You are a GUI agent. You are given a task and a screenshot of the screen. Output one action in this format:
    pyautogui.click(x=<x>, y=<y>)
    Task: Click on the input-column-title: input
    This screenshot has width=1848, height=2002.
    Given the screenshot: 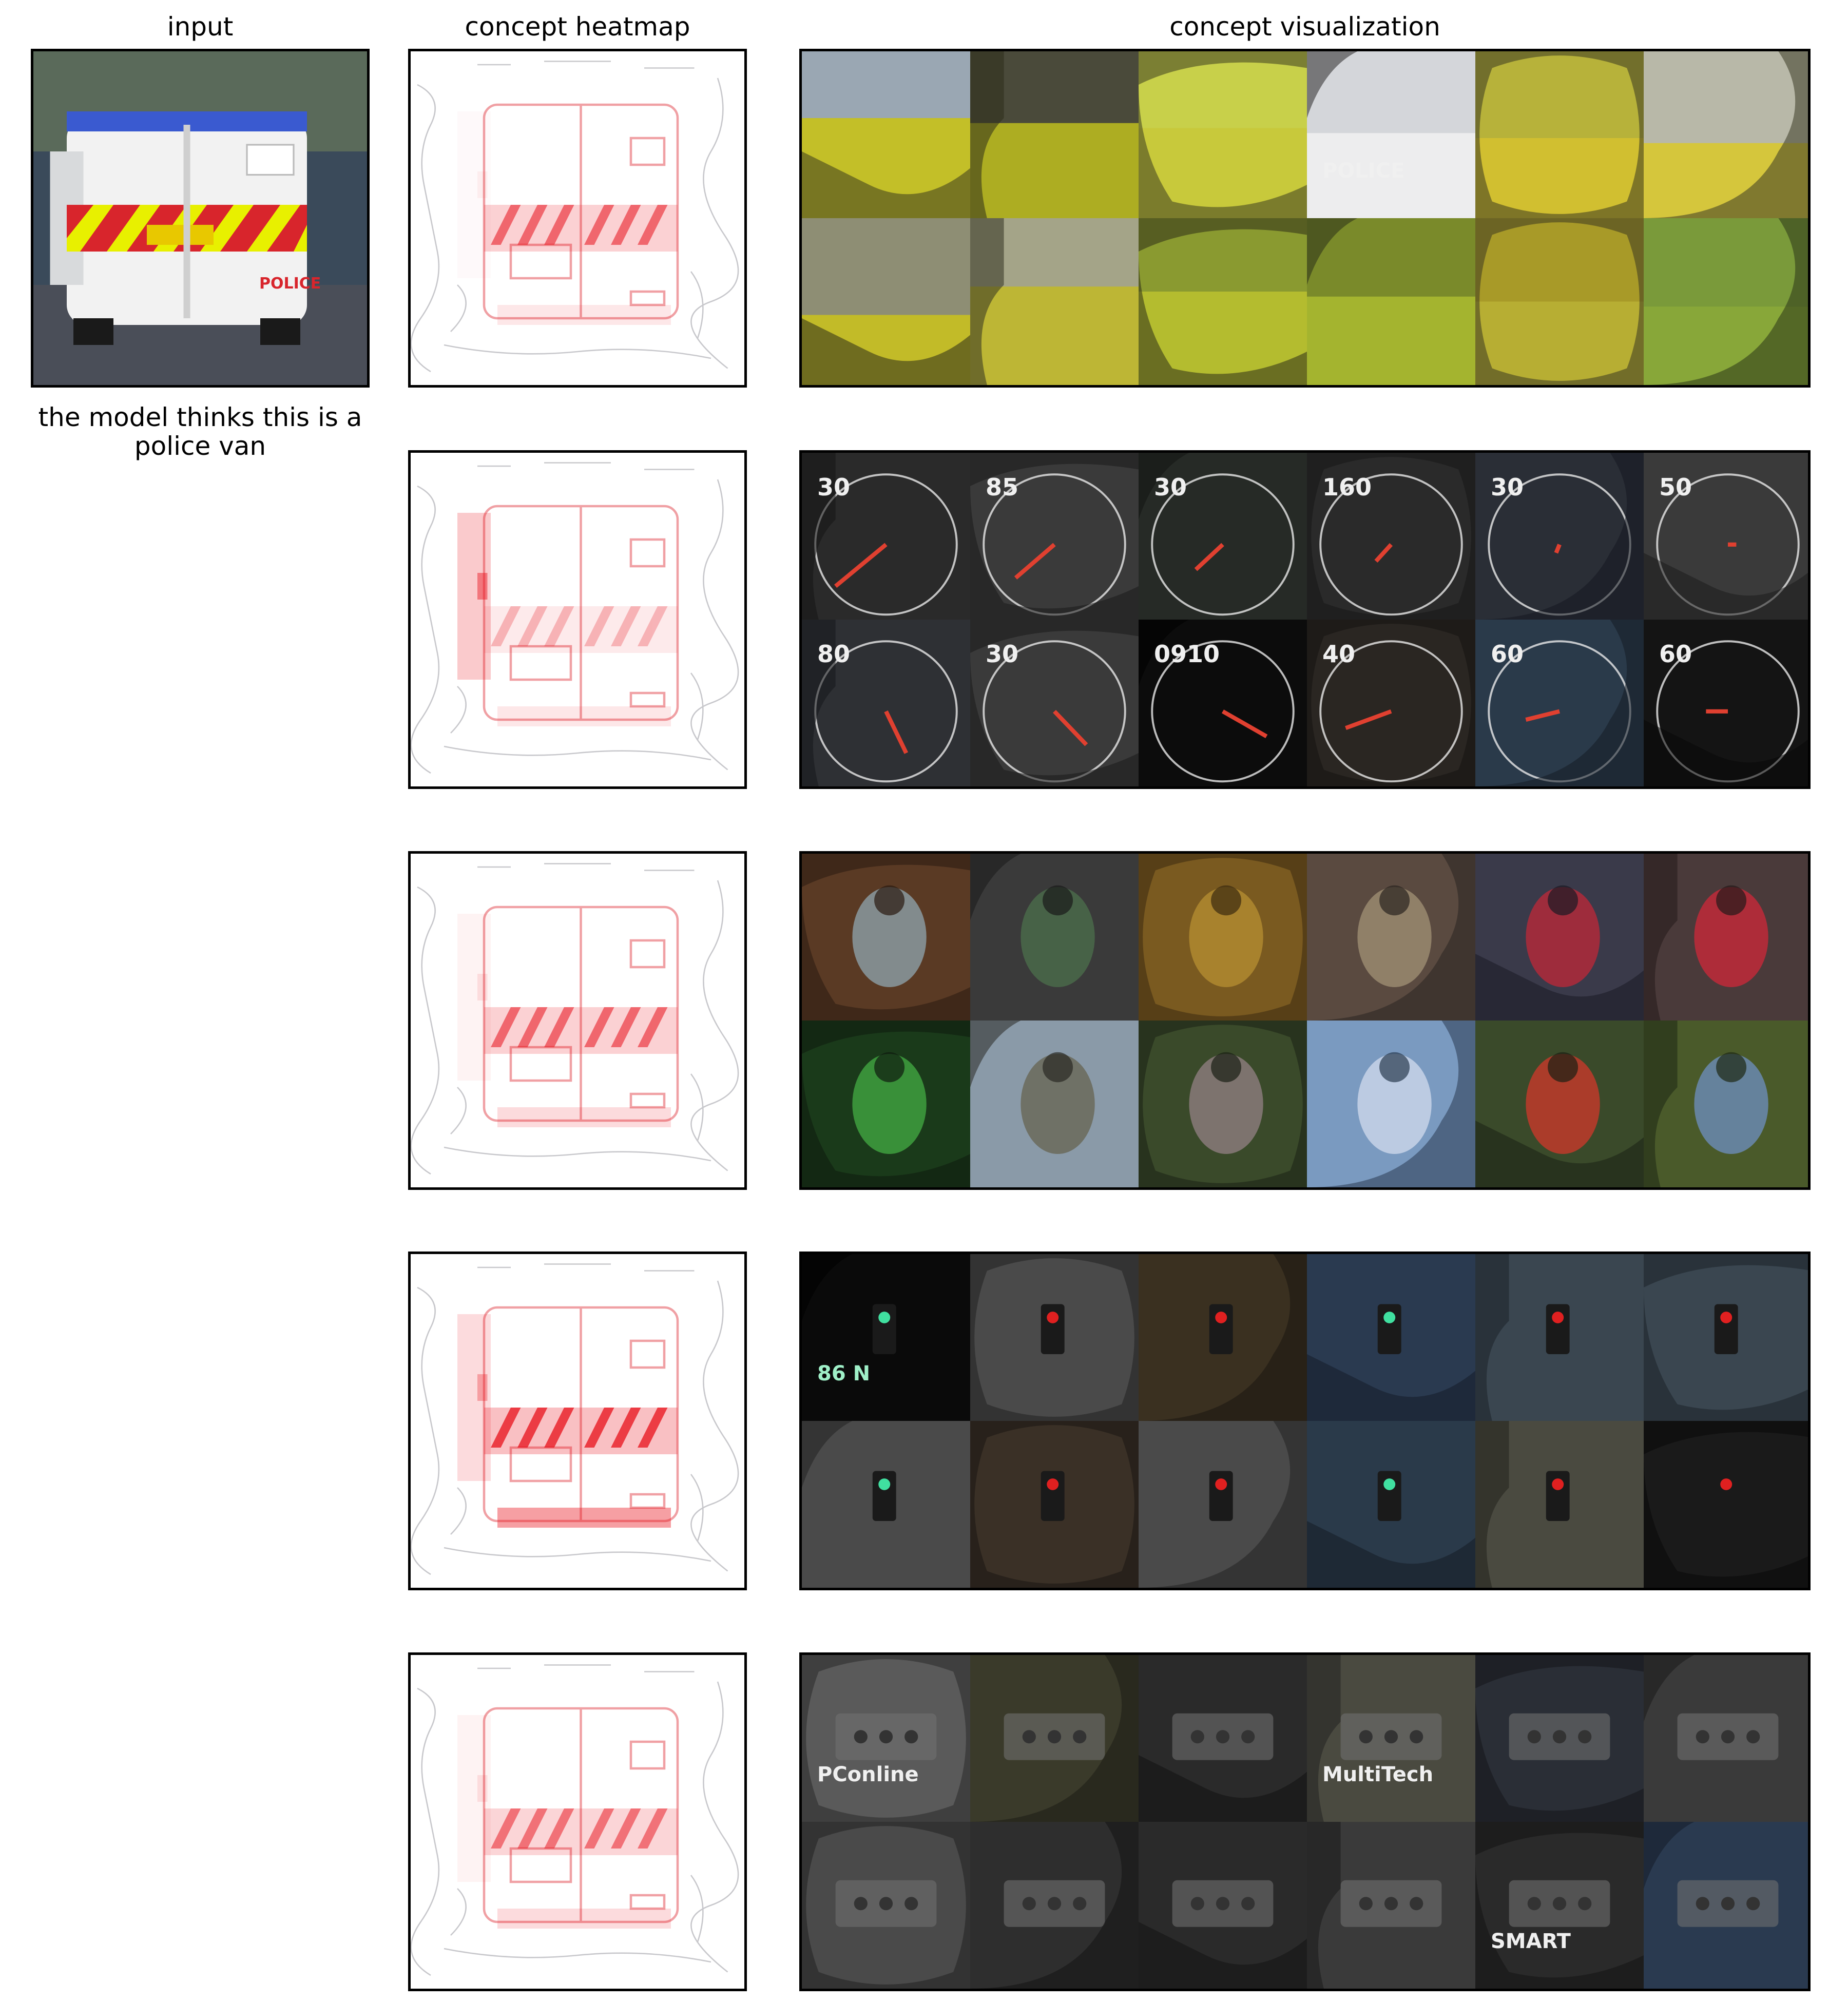 What is the action you would take?
    pyautogui.click(x=200, y=27)
    